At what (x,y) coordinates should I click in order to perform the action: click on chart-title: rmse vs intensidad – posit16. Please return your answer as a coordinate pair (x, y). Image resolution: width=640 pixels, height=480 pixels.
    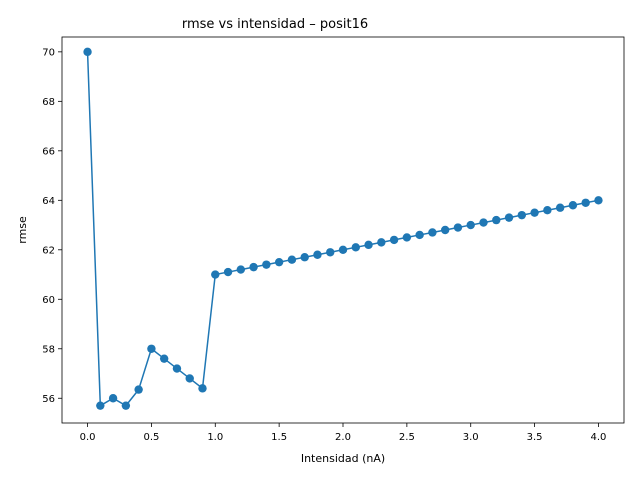
    Looking at the image, I should click on (275, 24).